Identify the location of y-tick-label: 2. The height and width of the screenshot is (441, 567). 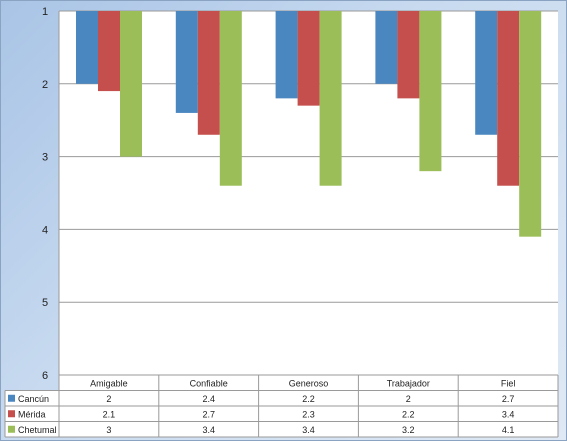
(45, 85).